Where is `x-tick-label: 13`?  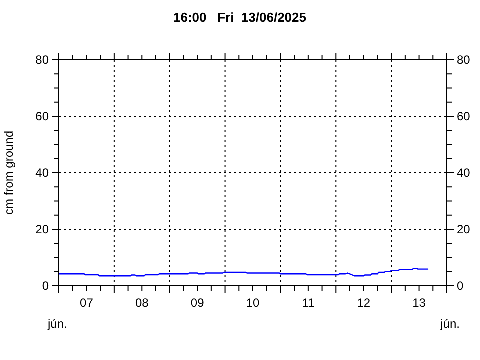
x-tick-label: 13 is located at coordinates (419, 303).